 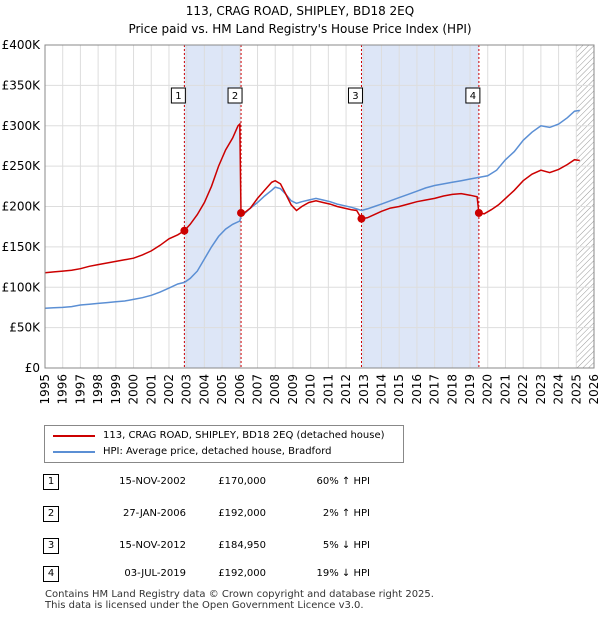 I want to click on table-row: 2 27-JAN-2006 £192,000 2% ↑ HPI, so click(x=300, y=514).